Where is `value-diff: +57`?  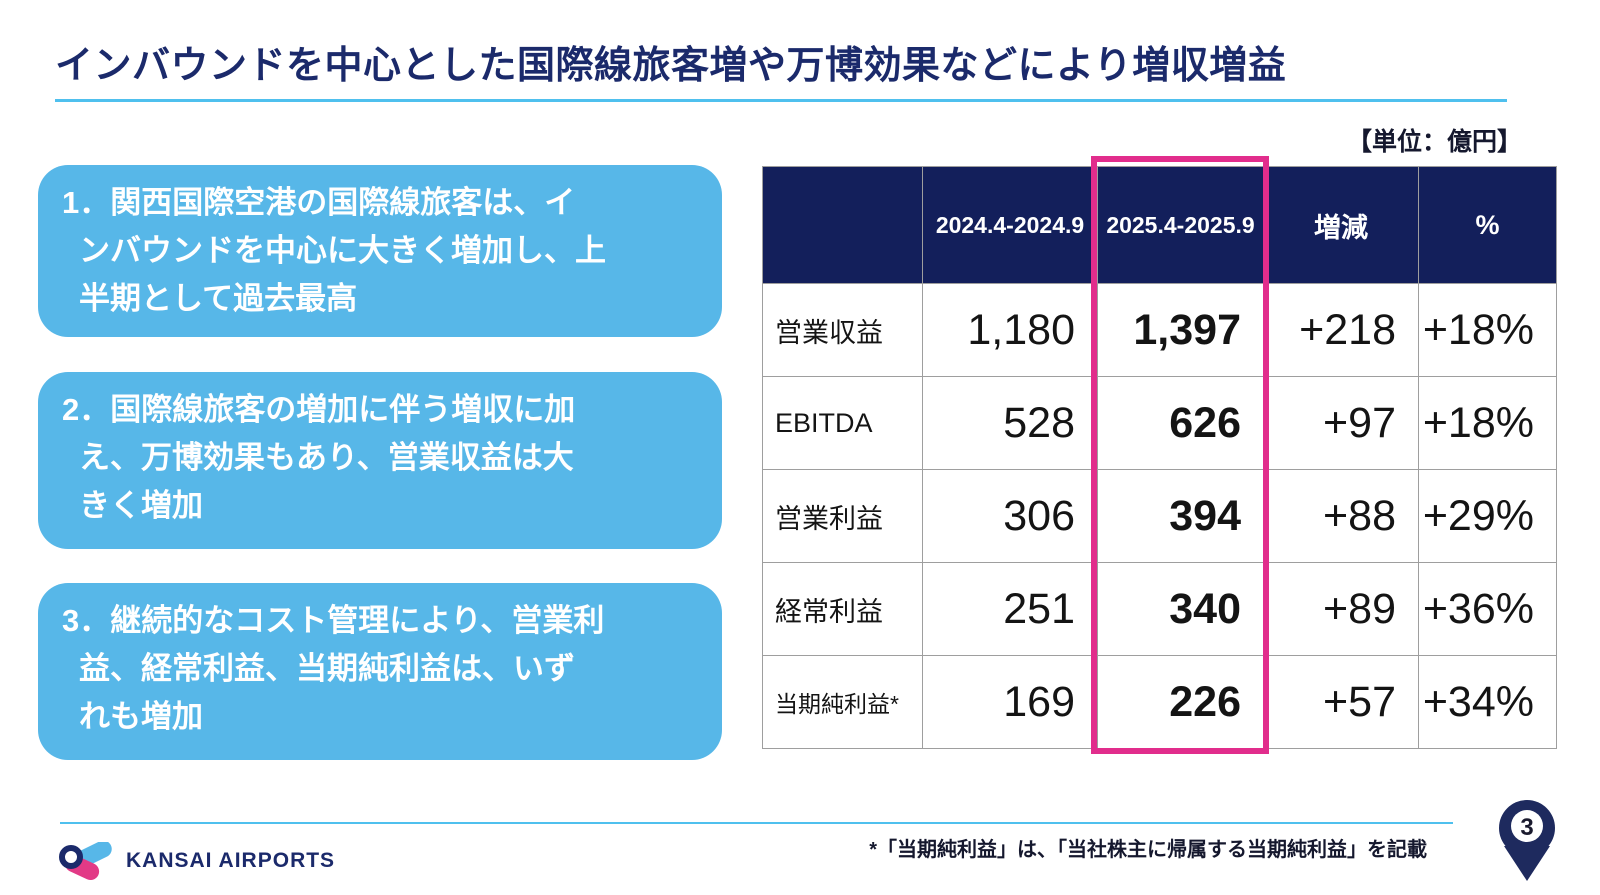 value-diff: +57 is located at coordinates (1341, 702).